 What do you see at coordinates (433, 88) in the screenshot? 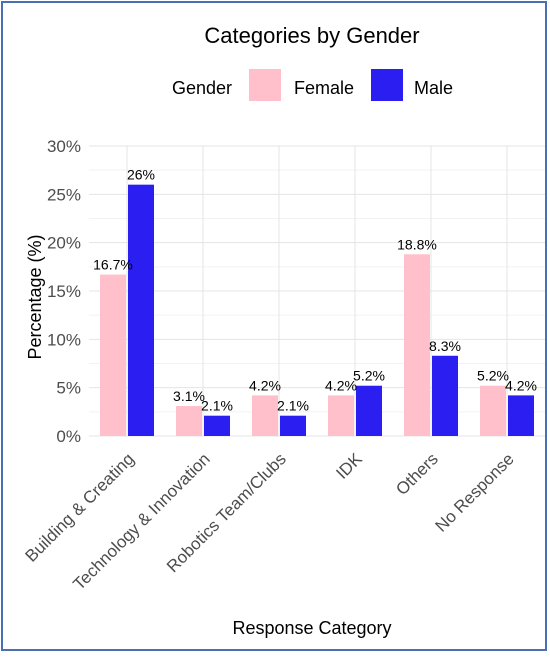
I see `legend-label-male: Male` at bounding box center [433, 88].